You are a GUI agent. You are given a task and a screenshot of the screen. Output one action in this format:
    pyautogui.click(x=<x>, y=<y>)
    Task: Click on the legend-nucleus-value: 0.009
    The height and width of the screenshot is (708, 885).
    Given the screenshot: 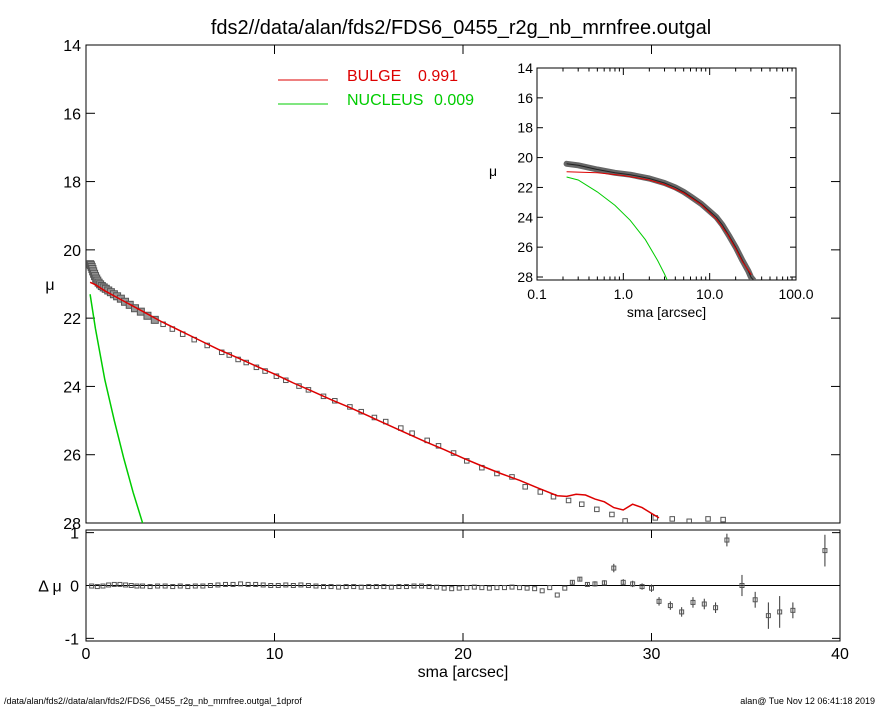 What is the action you would take?
    pyautogui.click(x=454, y=100)
    